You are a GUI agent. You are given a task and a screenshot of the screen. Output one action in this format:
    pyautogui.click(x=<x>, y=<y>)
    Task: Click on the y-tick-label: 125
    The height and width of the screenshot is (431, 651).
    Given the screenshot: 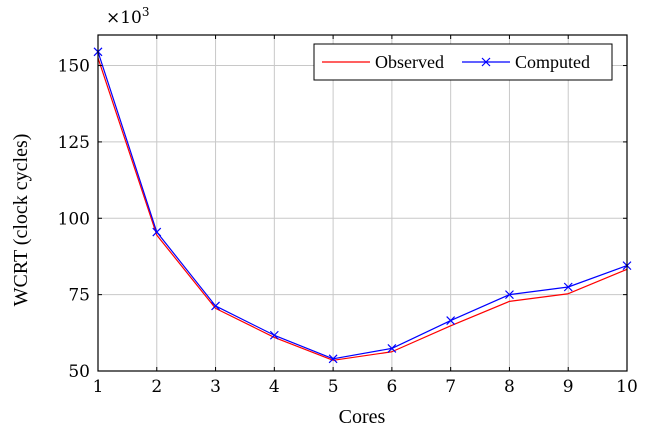 What is the action you would take?
    pyautogui.click(x=74, y=143)
    